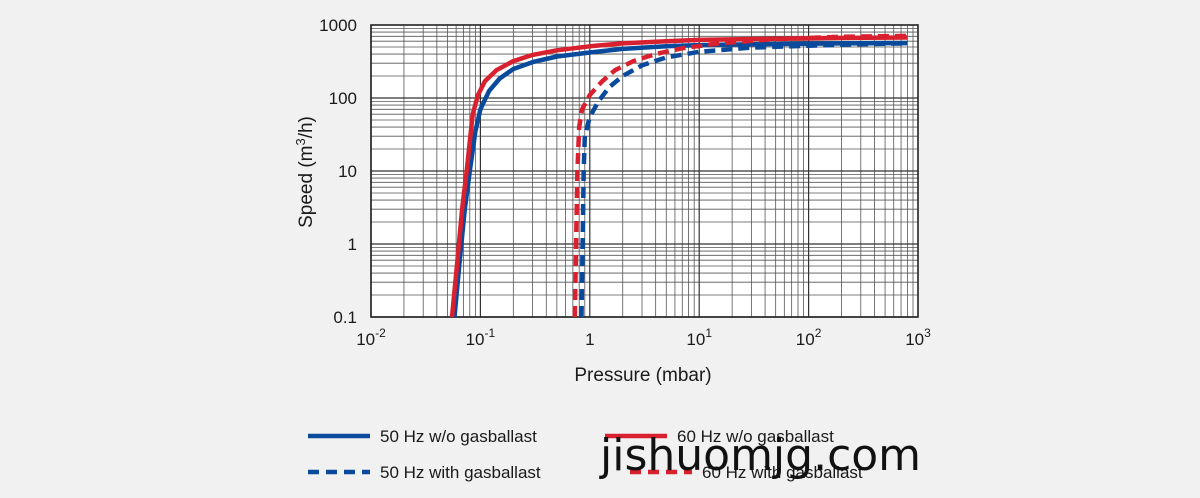 The height and width of the screenshot is (498, 1200). I want to click on legend-label-4: 60 Hz with gasballast, so click(782, 472).